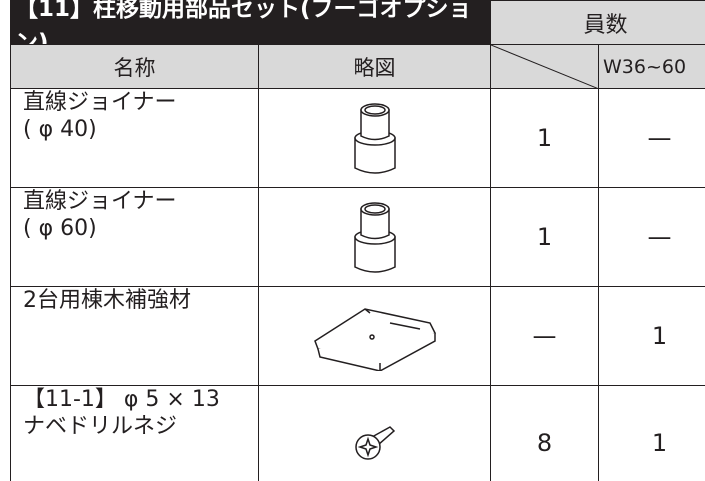 Image resolution: width=705 pixels, height=481 pixels. I want to click on item-count: 8, so click(544, 433).